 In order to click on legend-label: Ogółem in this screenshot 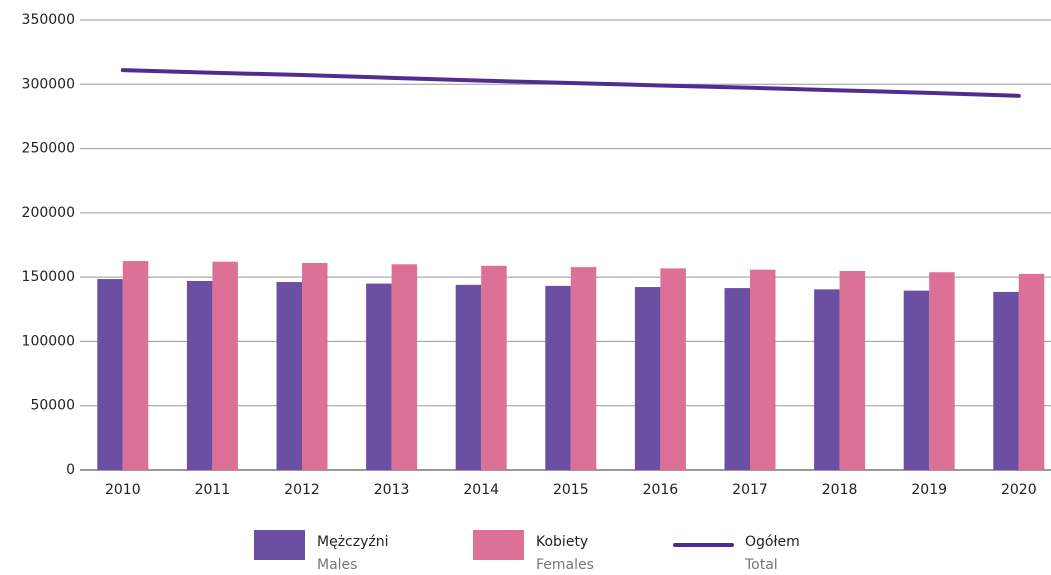, I will do `click(772, 542)`.